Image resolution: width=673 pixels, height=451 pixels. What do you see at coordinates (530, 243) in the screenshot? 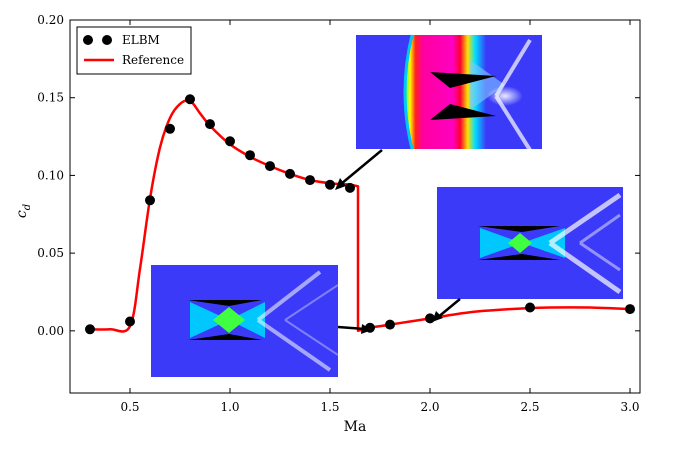
I see `inset-post-jump` at bounding box center [530, 243].